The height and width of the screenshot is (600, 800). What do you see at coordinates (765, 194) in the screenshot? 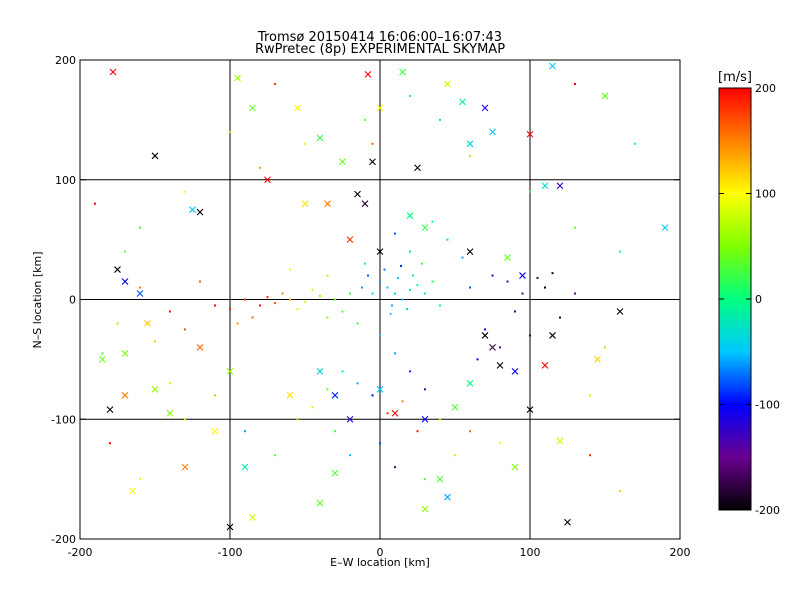
I see `colorbar-tick-label: 100` at bounding box center [765, 194].